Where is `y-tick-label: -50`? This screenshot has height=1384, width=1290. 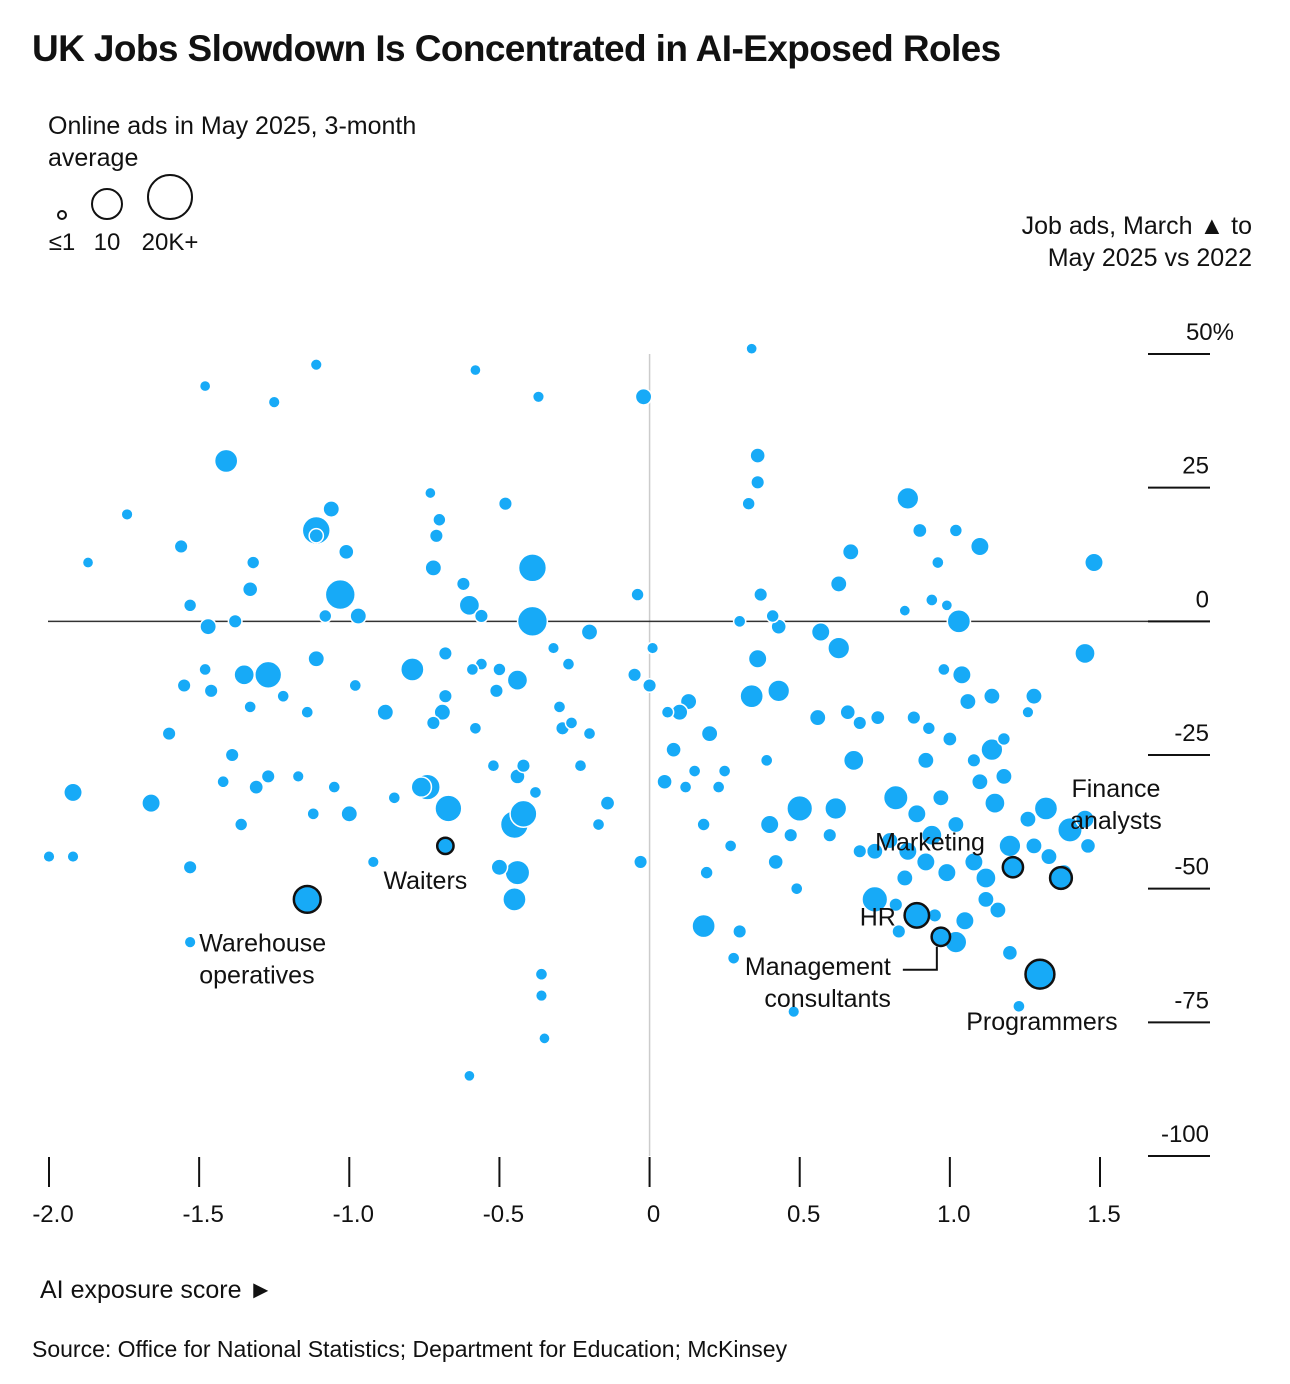
y-tick-label: -50 is located at coordinates (1191, 867).